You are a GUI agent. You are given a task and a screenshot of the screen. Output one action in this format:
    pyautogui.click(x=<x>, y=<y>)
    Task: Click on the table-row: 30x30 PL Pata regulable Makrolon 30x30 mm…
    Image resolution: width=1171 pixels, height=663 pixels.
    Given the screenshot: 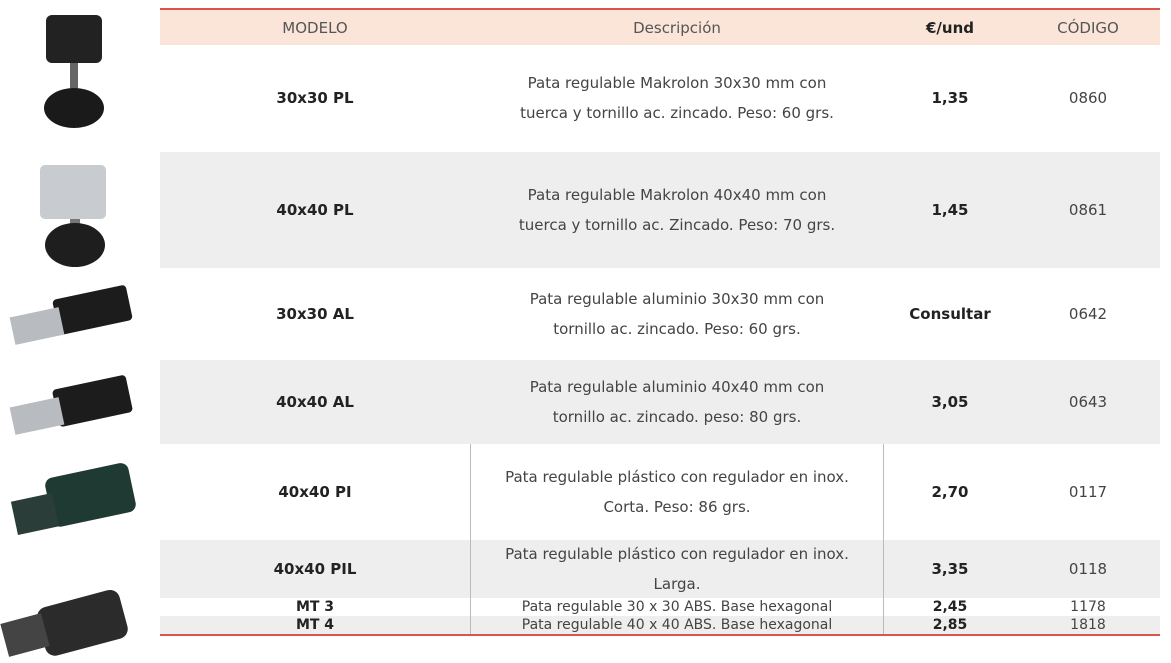 What is the action you would take?
    pyautogui.click(x=660, y=97)
    